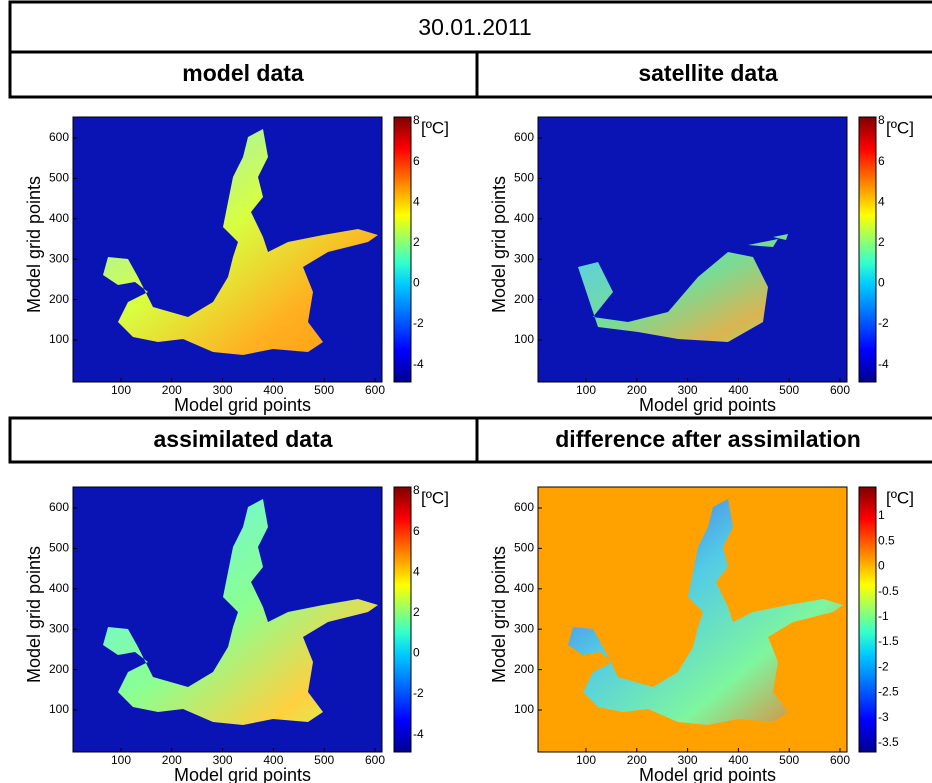 The image size is (932, 783). What do you see at coordinates (883, 616) in the screenshot?
I see `colorbar-tick-label: -1` at bounding box center [883, 616].